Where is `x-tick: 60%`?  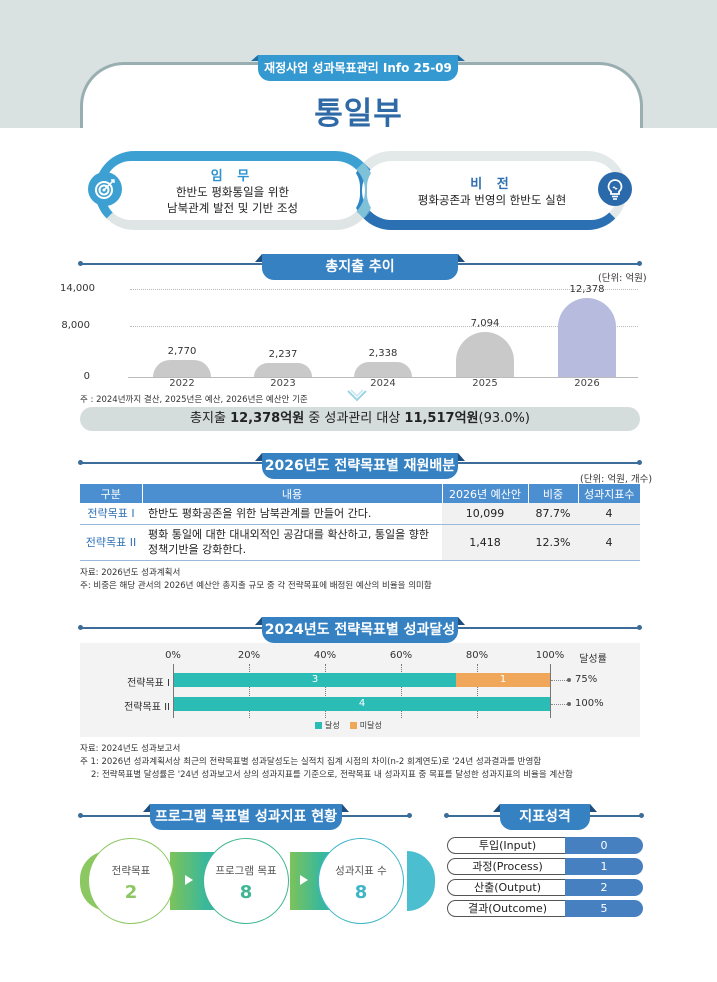
x-tick: 60% is located at coordinates (401, 655).